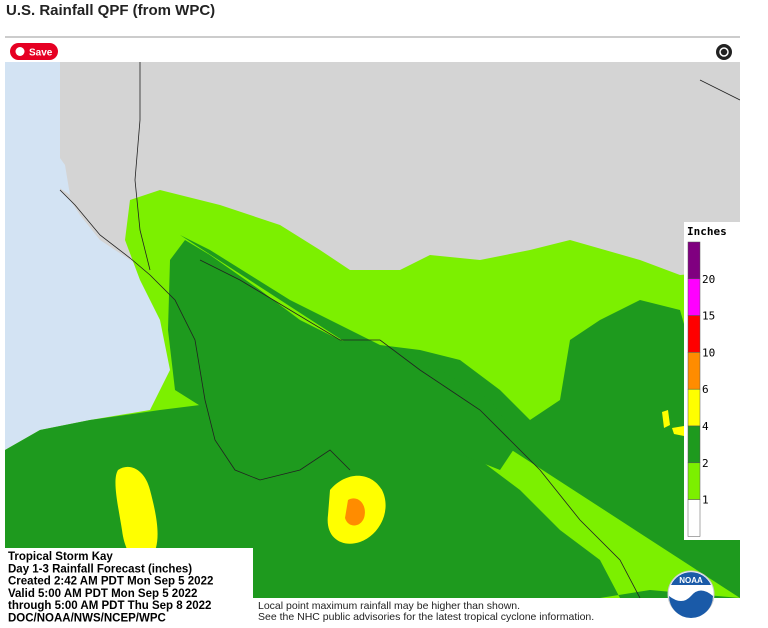  What do you see at coordinates (102, 594) in the screenshot?
I see `info-line: Valid 5:00 AM PDT Mon Sep 5 2022` at bounding box center [102, 594].